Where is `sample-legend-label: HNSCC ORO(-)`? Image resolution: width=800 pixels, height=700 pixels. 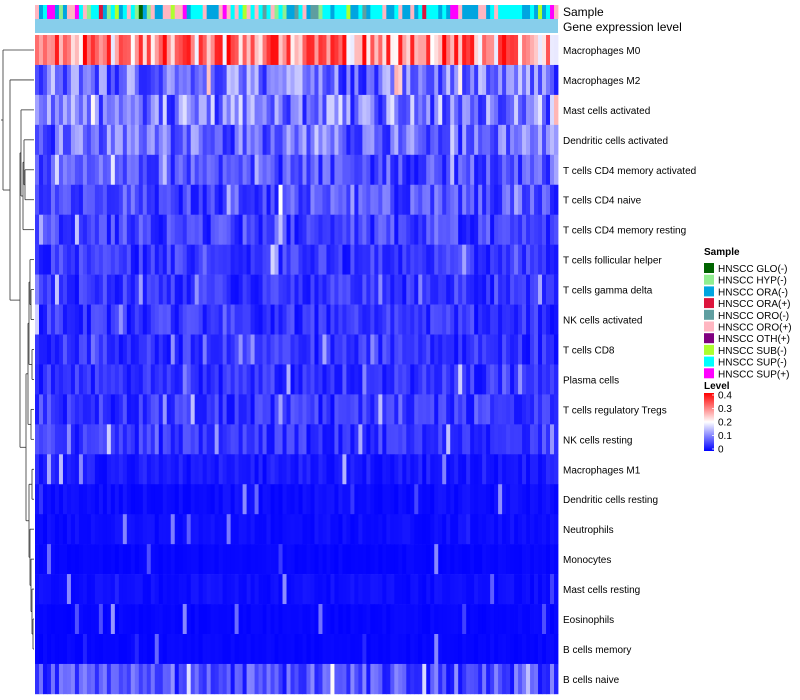 sample-legend-label: HNSCC ORO(-) is located at coordinates (753, 316).